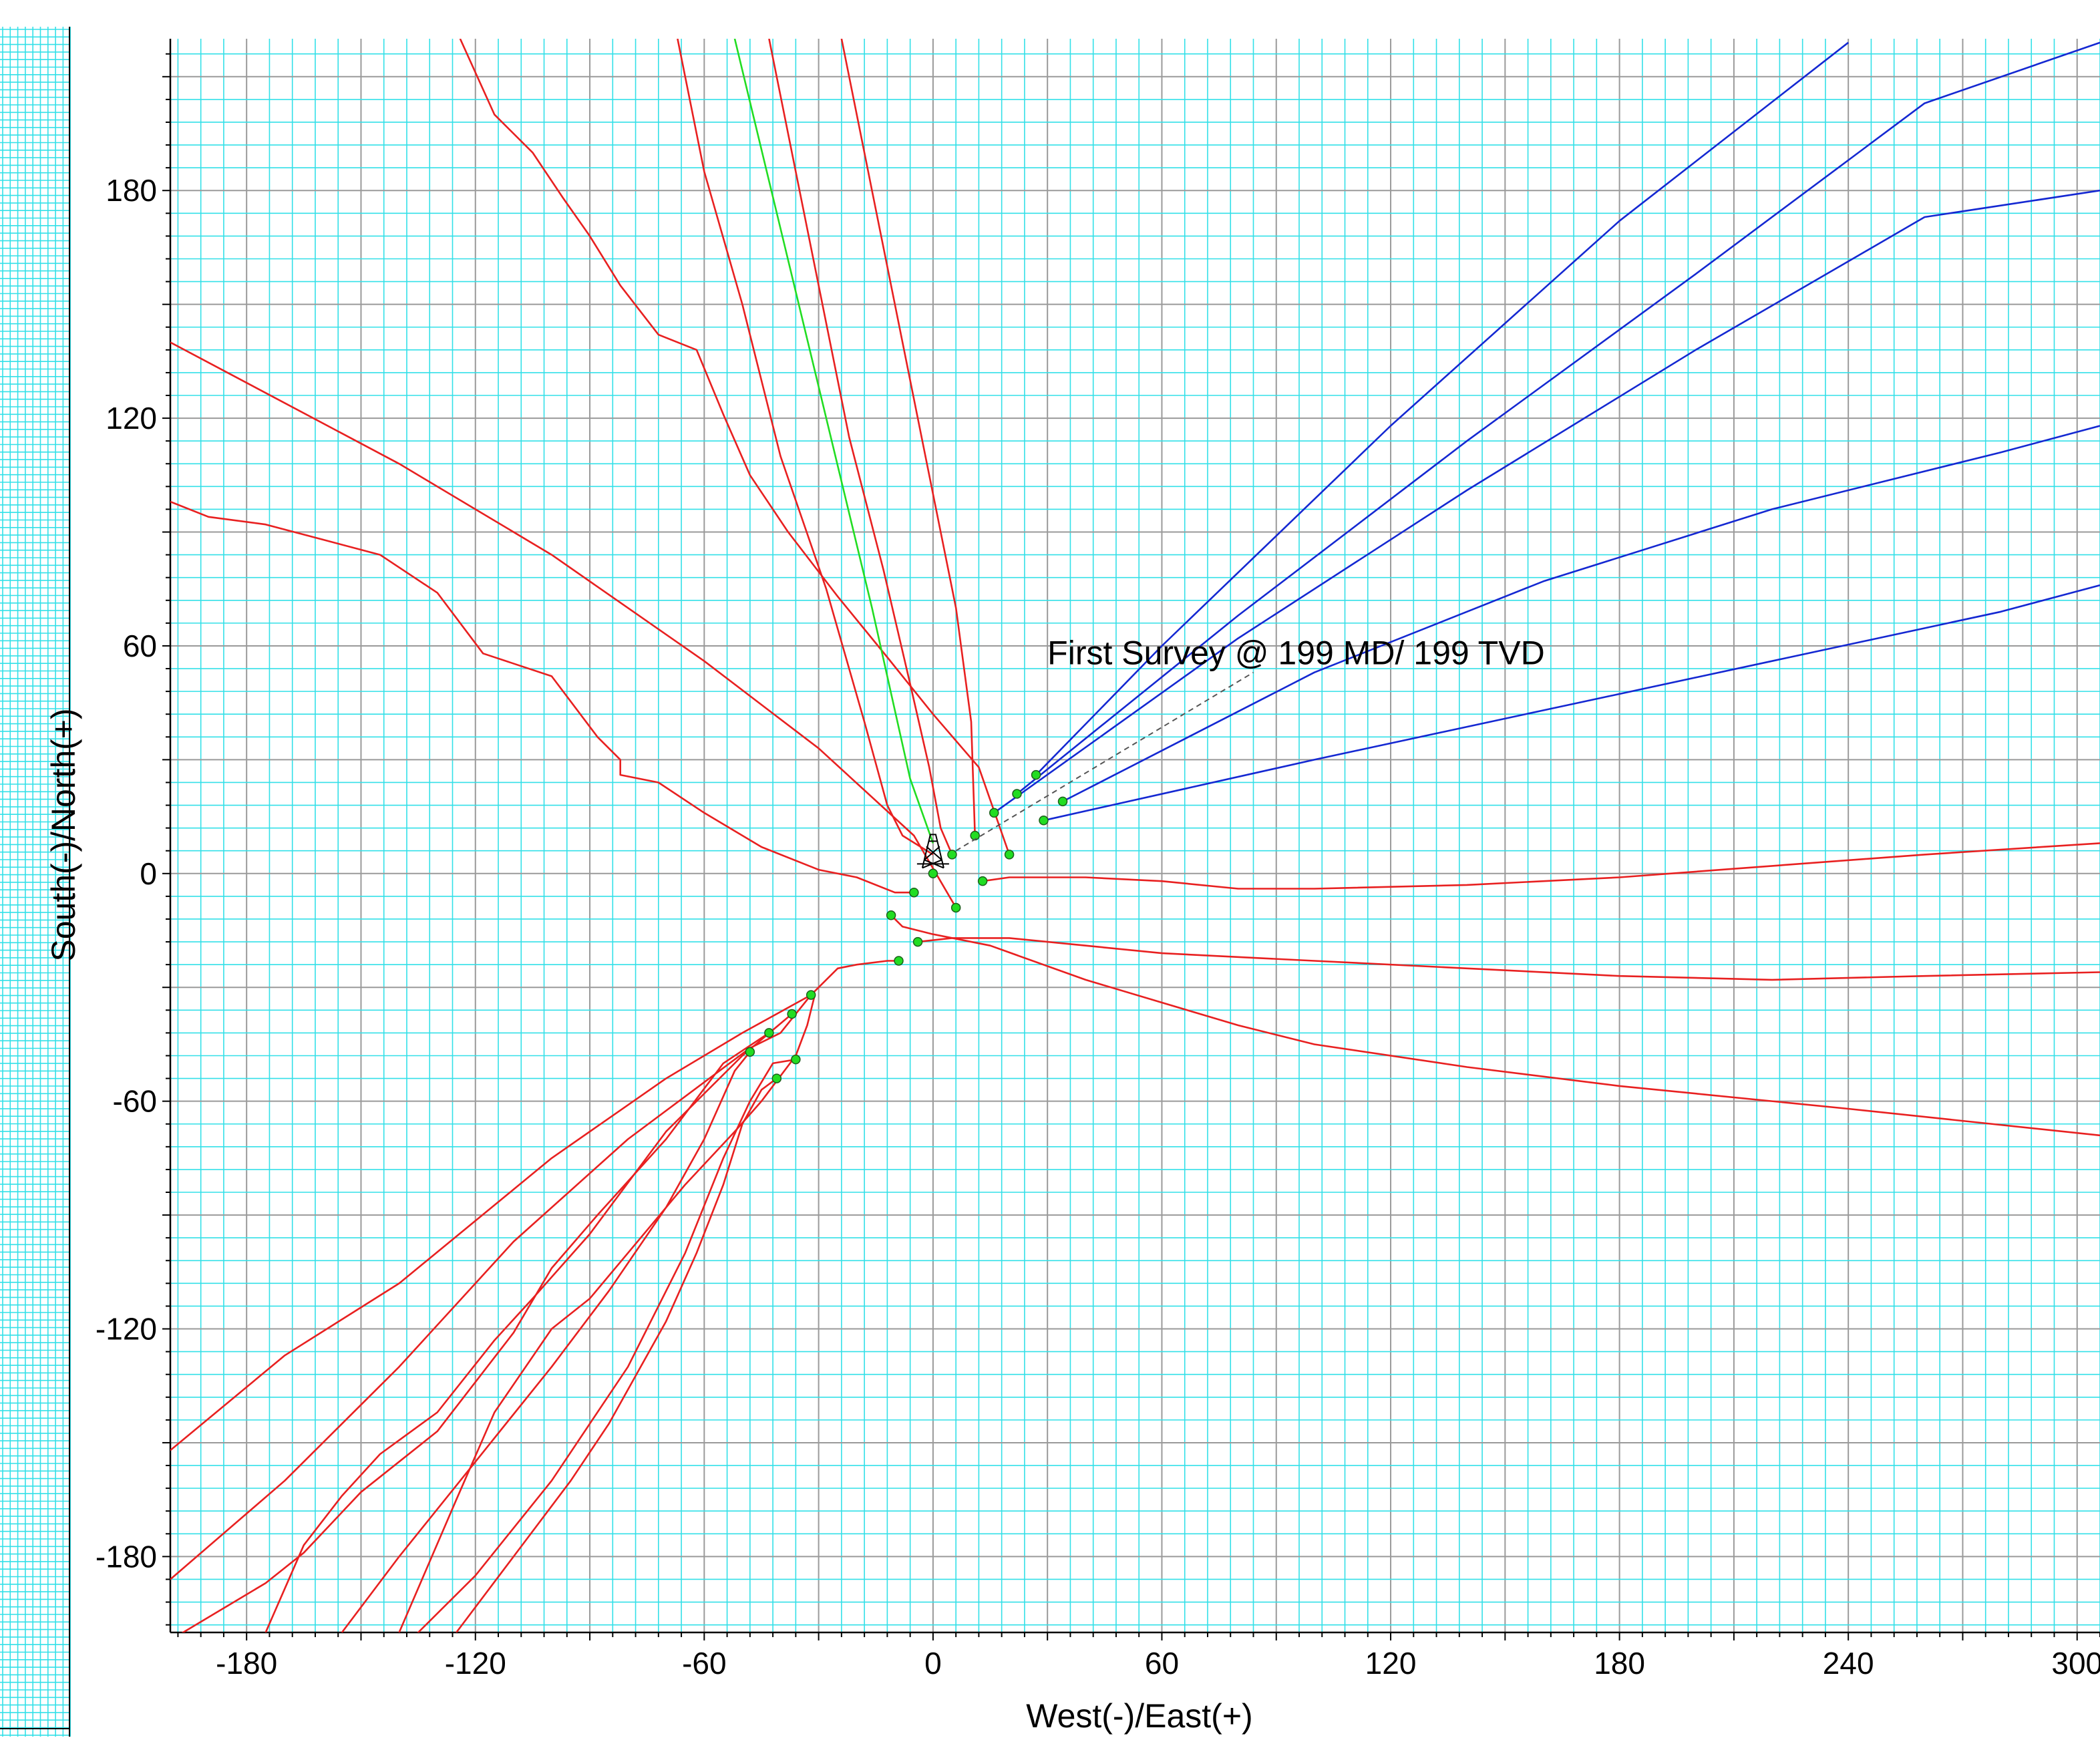 The image size is (2100, 1748). What do you see at coordinates (246, 1663) in the screenshot?
I see `x-tick-label: -180` at bounding box center [246, 1663].